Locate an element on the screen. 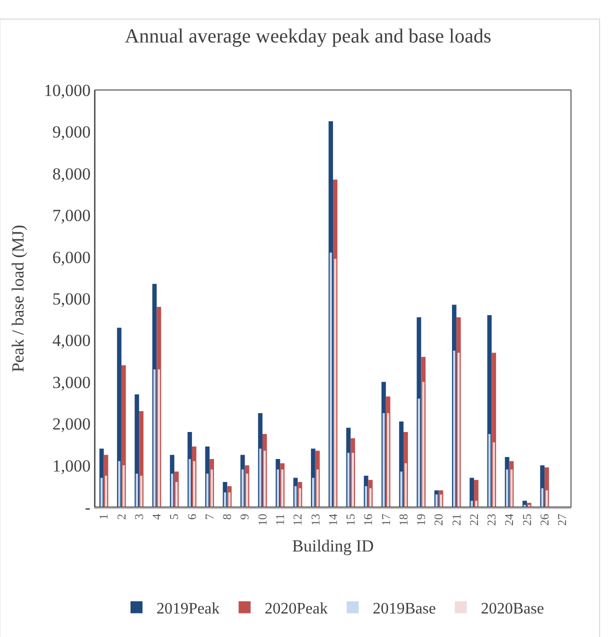  x-tick-label: 2 is located at coordinates (121, 517).